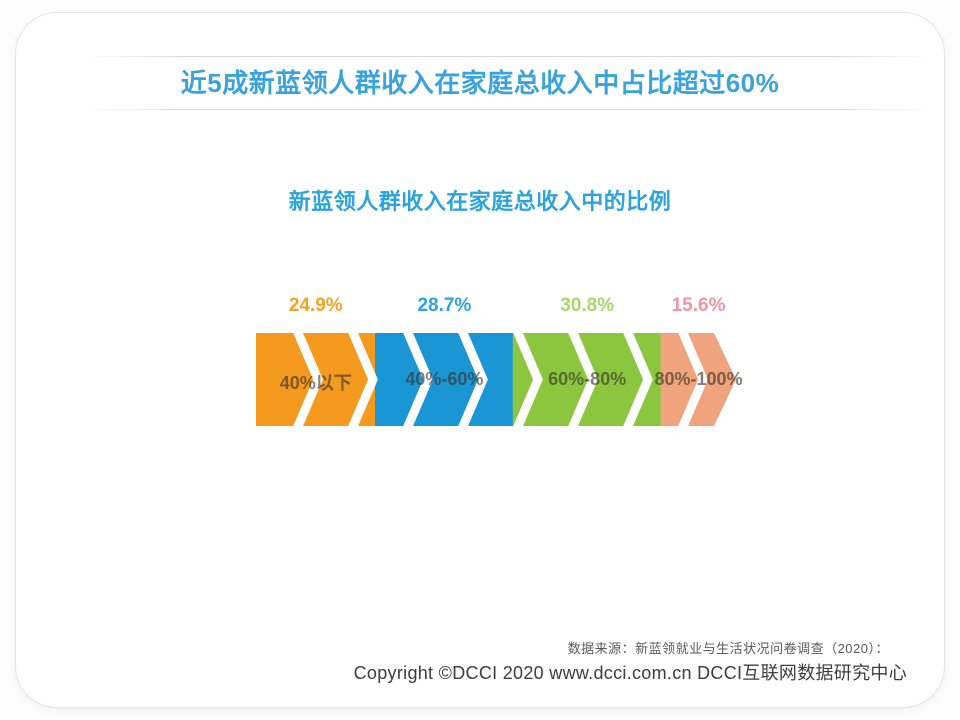  What do you see at coordinates (508, 57) in the screenshot?
I see `title-divider-top` at bounding box center [508, 57].